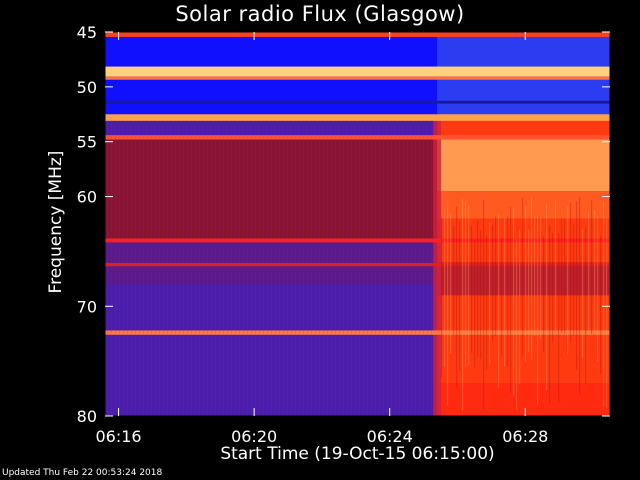  I want to click on band-red-pre, so click(271, 188).